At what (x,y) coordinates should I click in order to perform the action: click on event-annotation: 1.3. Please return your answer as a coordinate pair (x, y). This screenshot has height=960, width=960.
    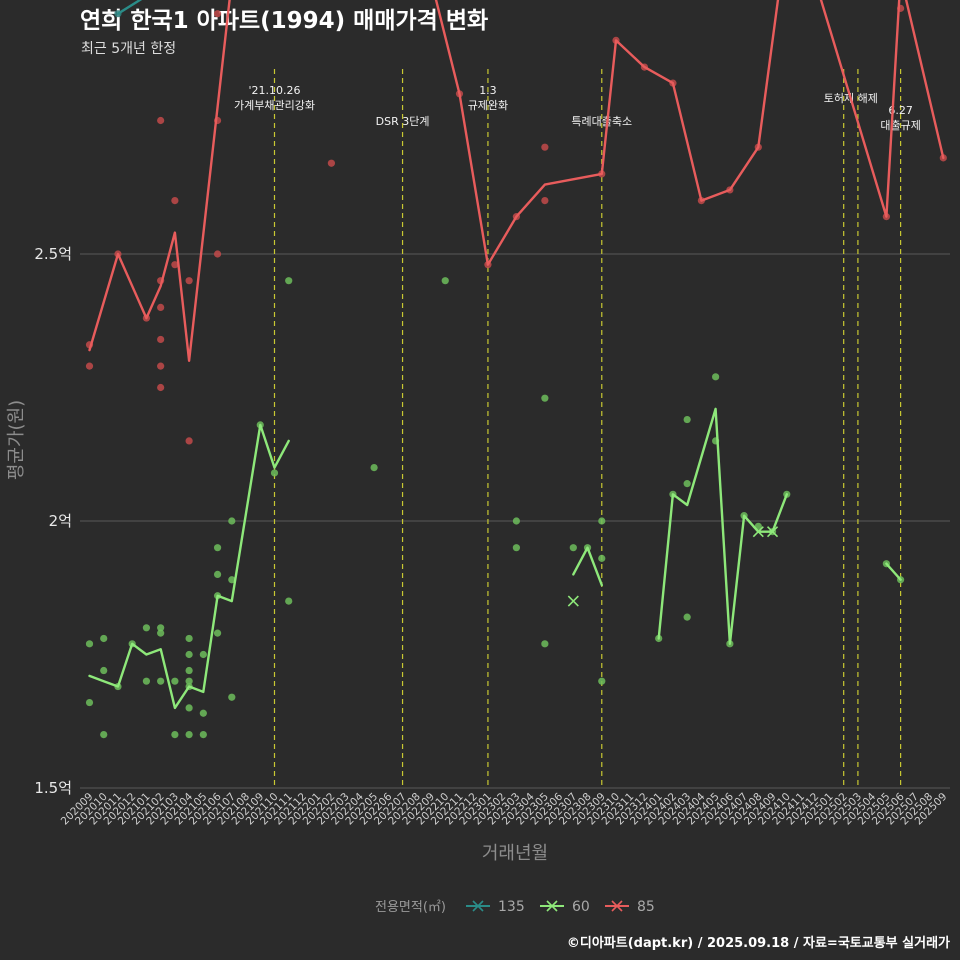
    Looking at the image, I should click on (488, 90).